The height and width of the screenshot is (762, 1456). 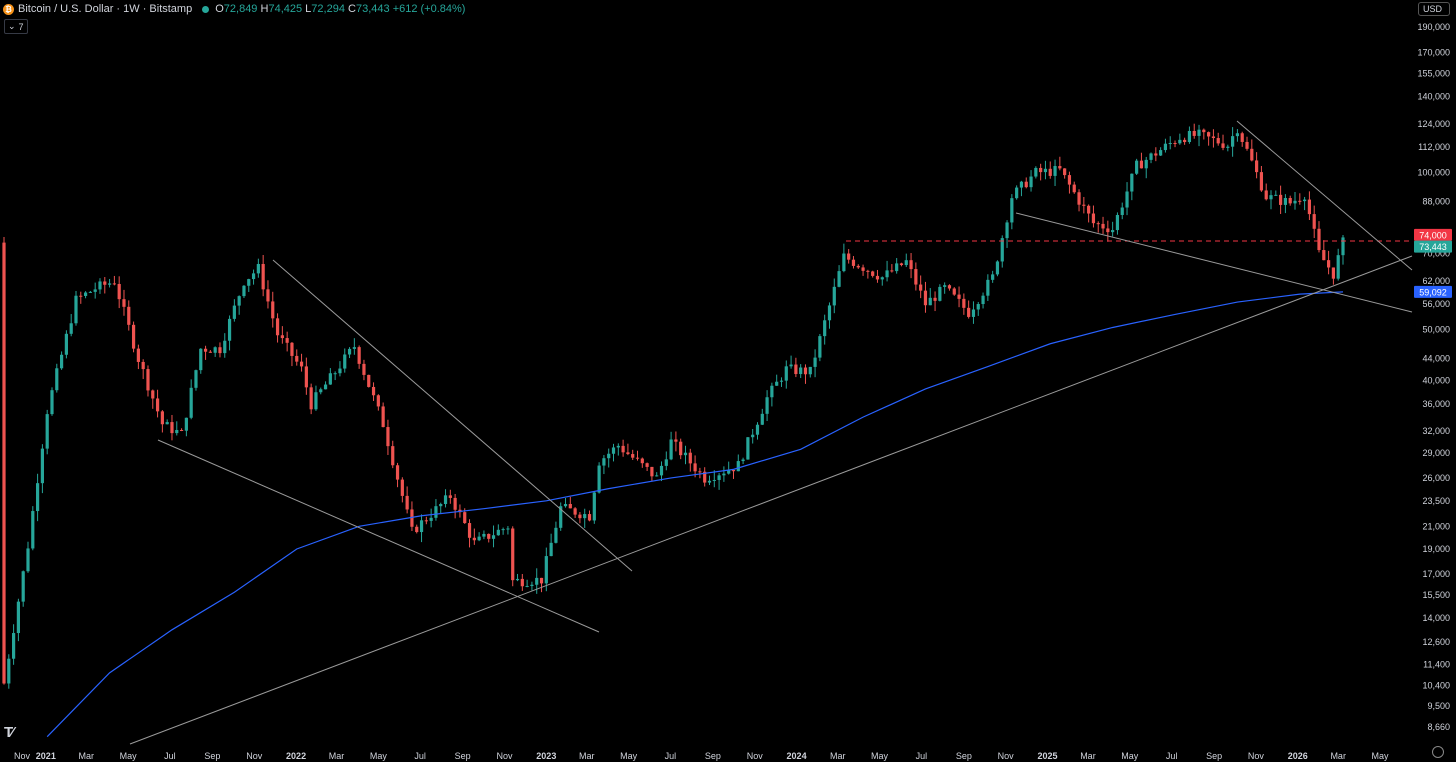 What do you see at coordinates (1436, 431) in the screenshot?
I see `y-tick-label: 32,000` at bounding box center [1436, 431].